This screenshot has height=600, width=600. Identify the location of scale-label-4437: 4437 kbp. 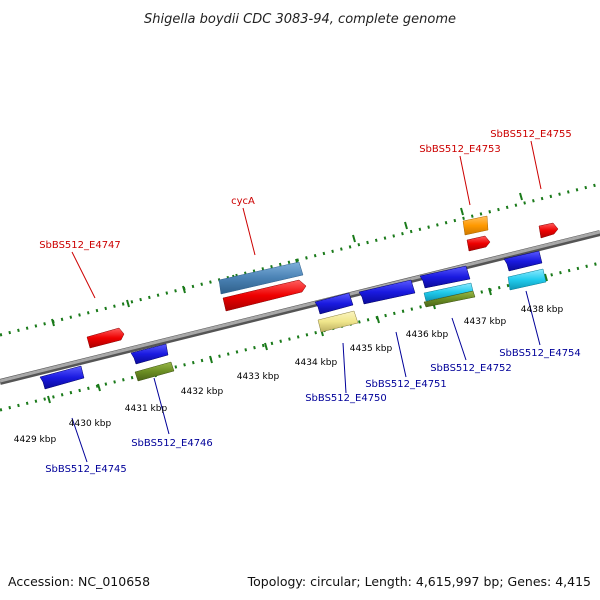
(485, 322).